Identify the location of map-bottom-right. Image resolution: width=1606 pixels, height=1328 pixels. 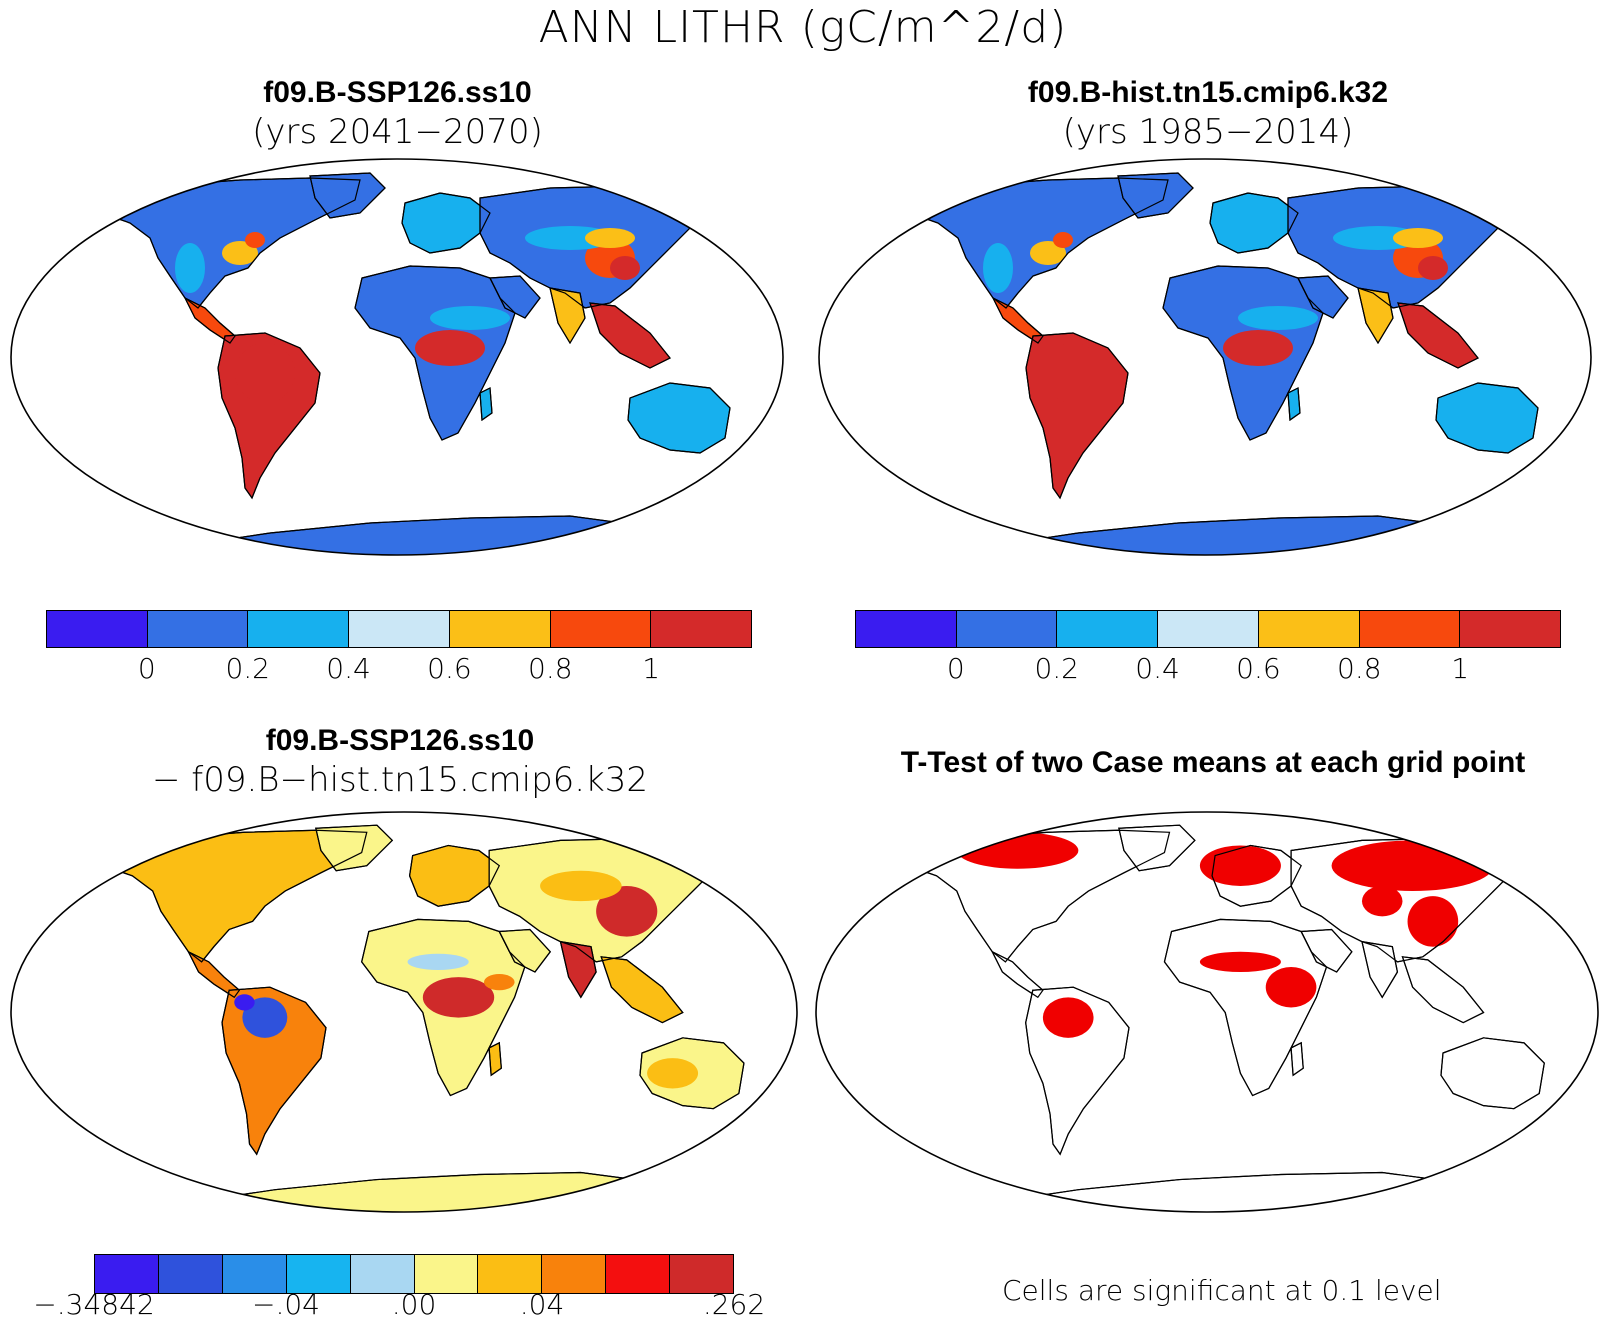
(1207, 1012).